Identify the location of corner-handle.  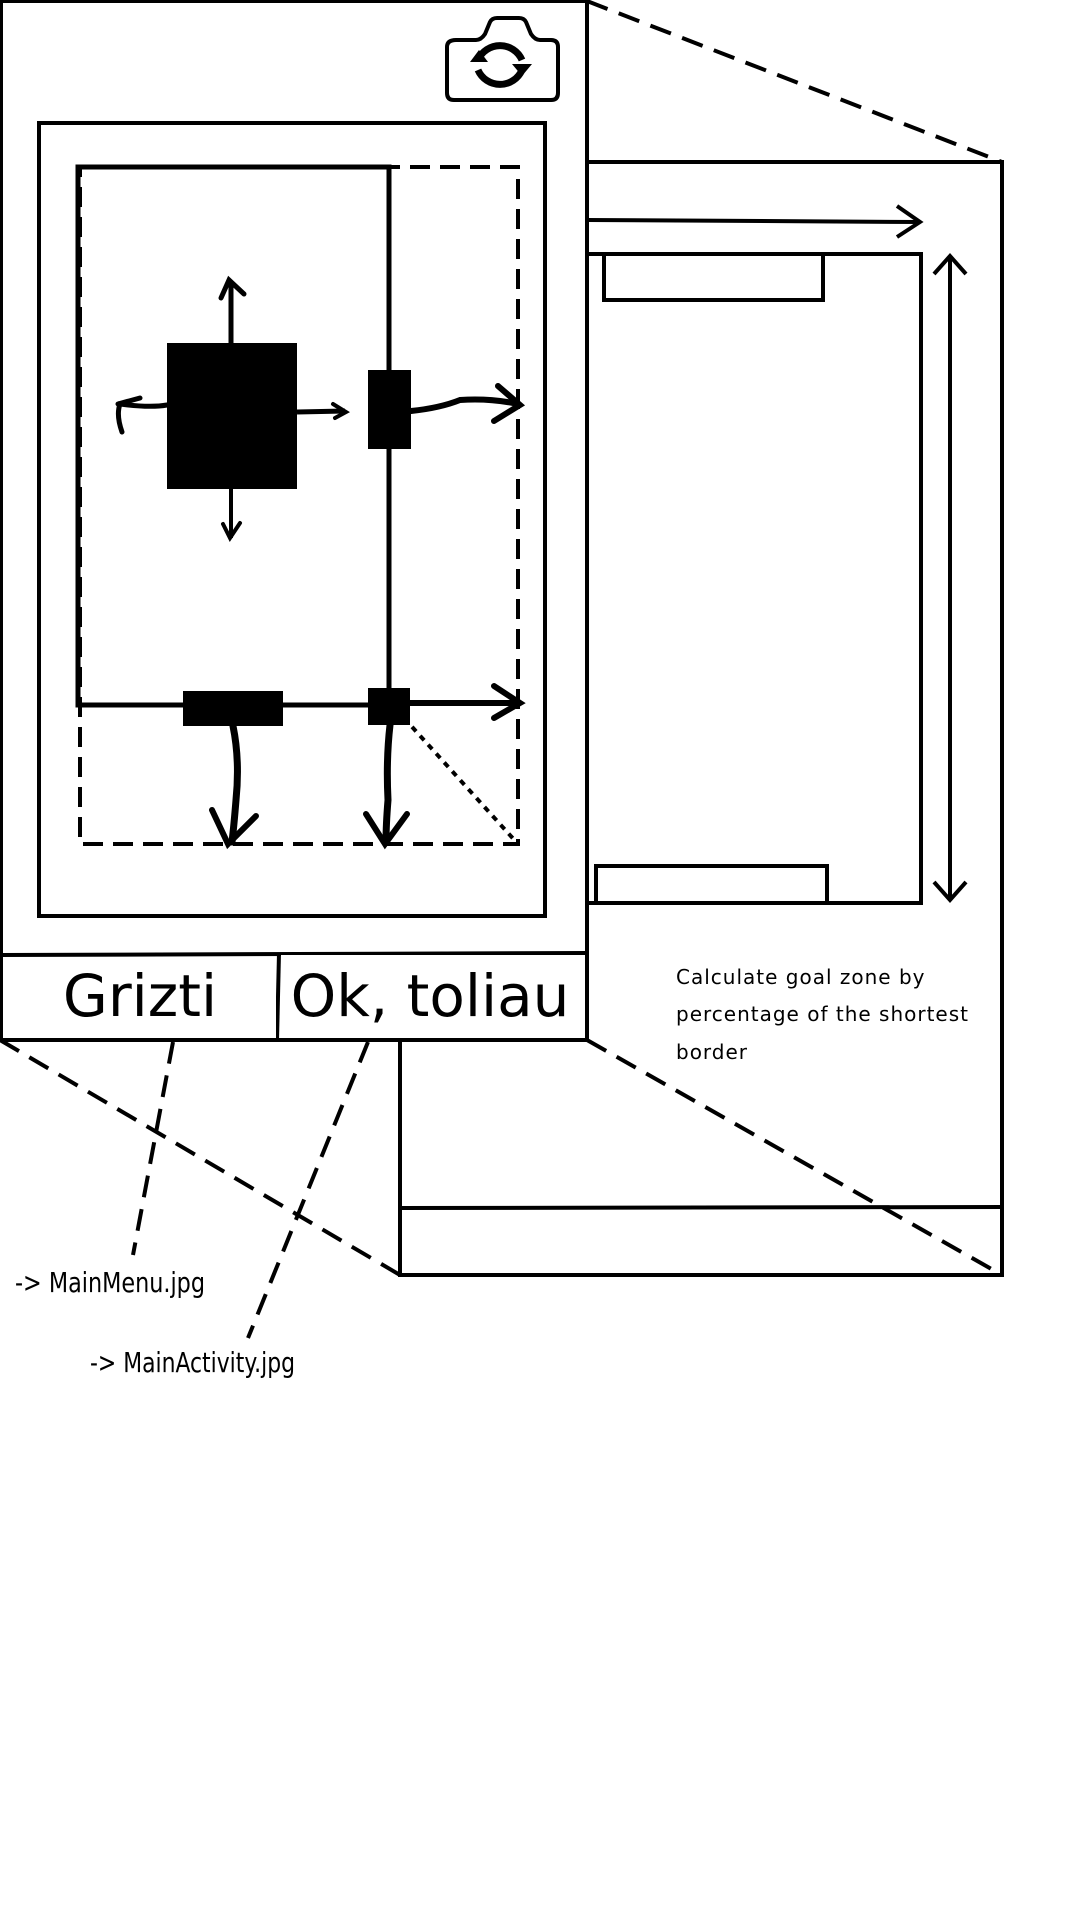
(389, 706).